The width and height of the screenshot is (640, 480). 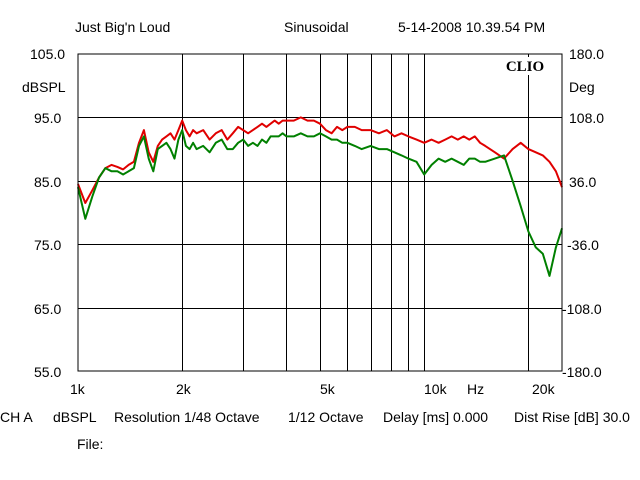 I want to click on x-axis-tick: 1k, so click(x=77, y=389).